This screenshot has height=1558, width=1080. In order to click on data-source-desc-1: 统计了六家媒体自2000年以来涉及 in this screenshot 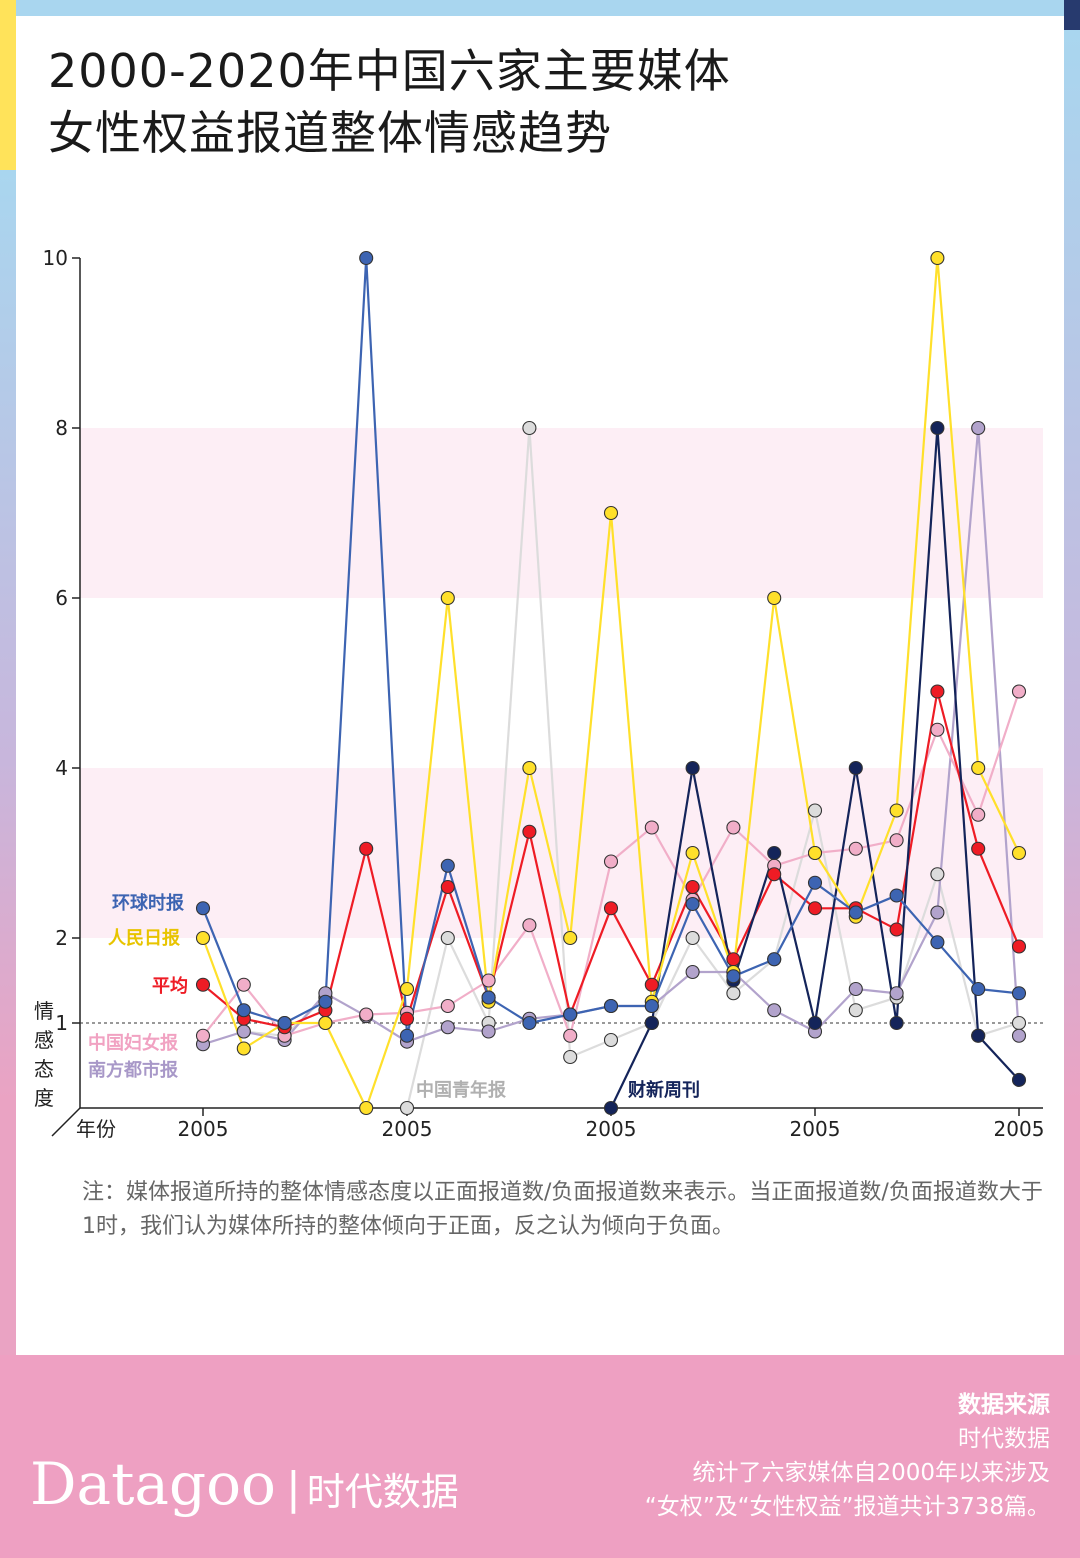, I will do `click(871, 1473)`.